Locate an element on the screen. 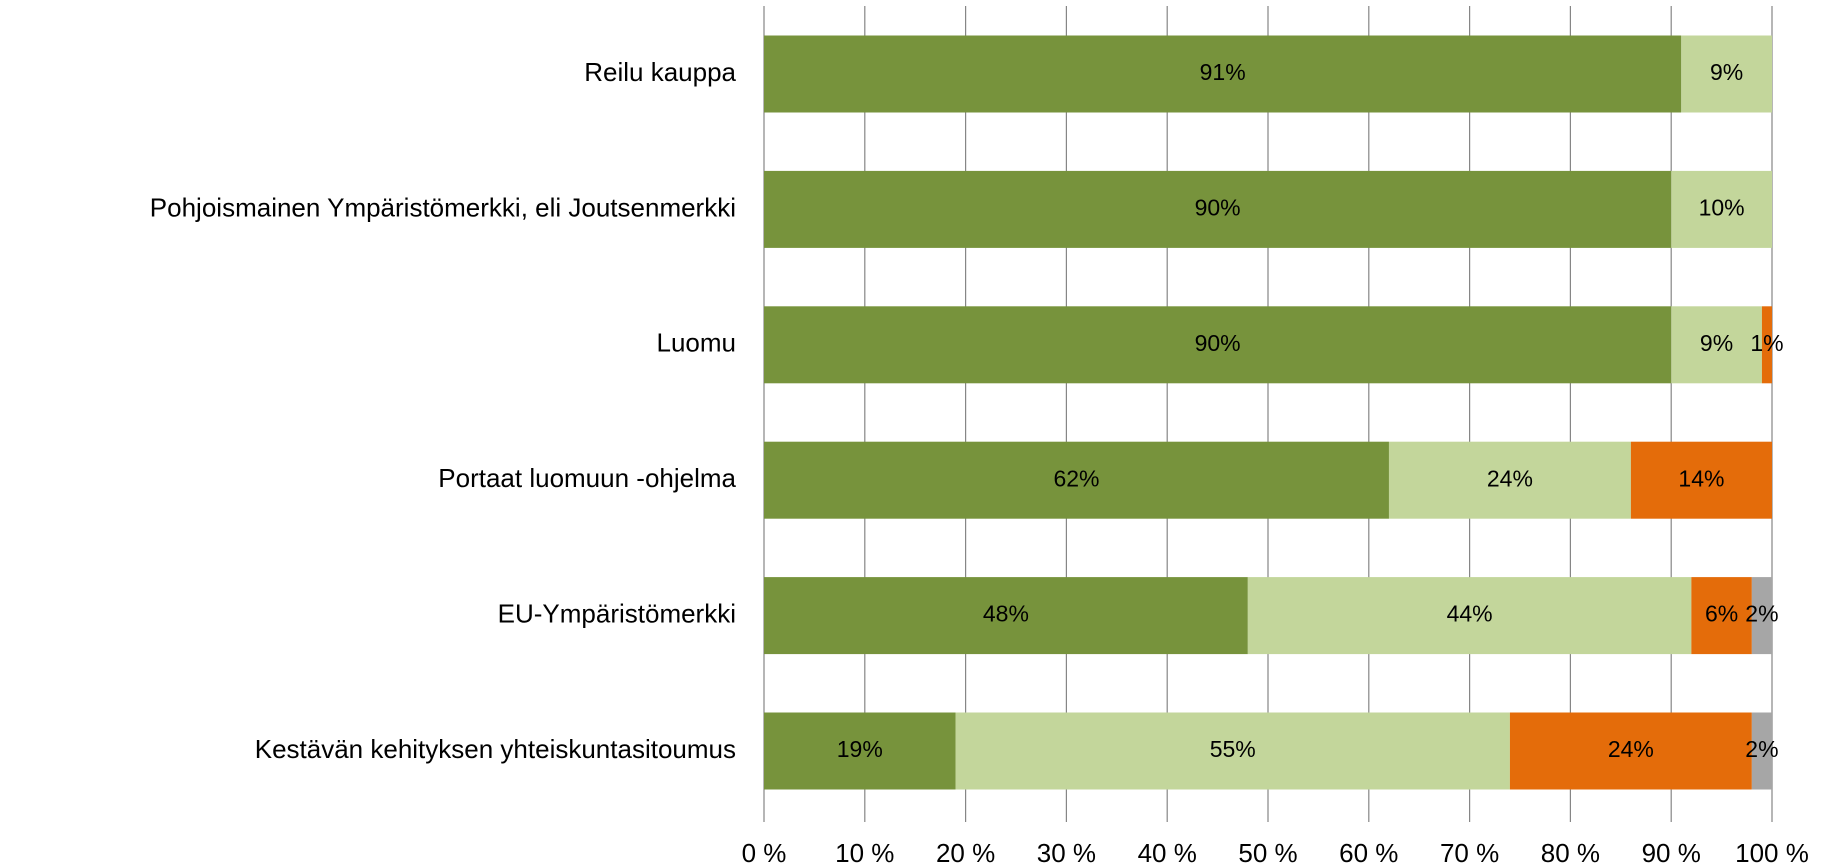  y-tick-label: Kestävän kehityksen yhteiskuntasitoumus is located at coordinates (495, 749).